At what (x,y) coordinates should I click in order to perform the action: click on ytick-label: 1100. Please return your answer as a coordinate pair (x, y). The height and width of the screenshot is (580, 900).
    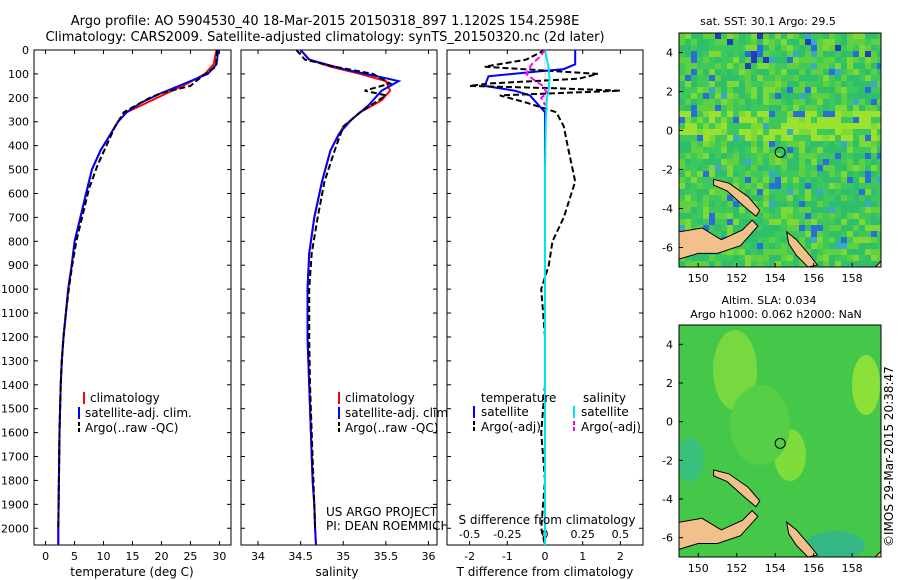
    Looking at the image, I should click on (15, 313).